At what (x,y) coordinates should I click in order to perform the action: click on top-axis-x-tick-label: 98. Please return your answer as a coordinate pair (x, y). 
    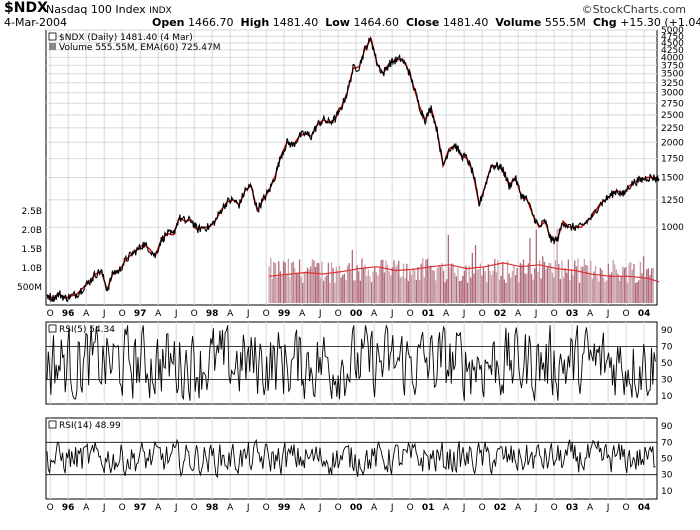
    Looking at the image, I should click on (212, 314).